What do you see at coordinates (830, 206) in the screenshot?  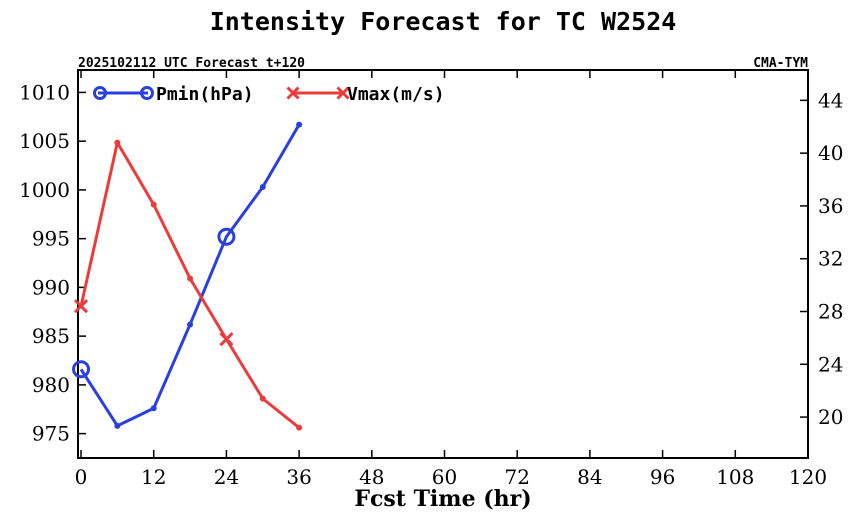 I see `y-right-tick-label: 36` at bounding box center [830, 206].